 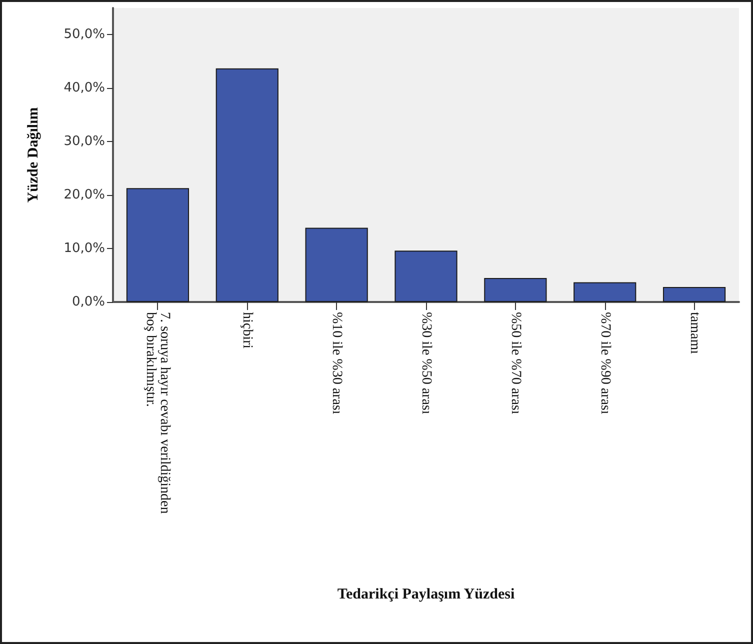 I want to click on x-tick-label: %70 ile %90 arası, so click(x=604, y=363).